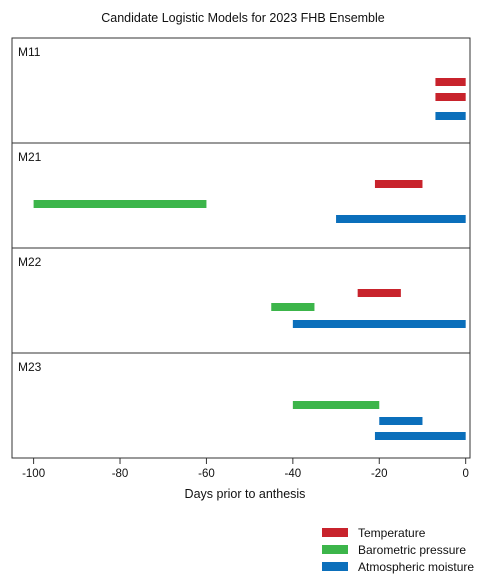  I want to click on panel-label: M21, so click(30, 157).